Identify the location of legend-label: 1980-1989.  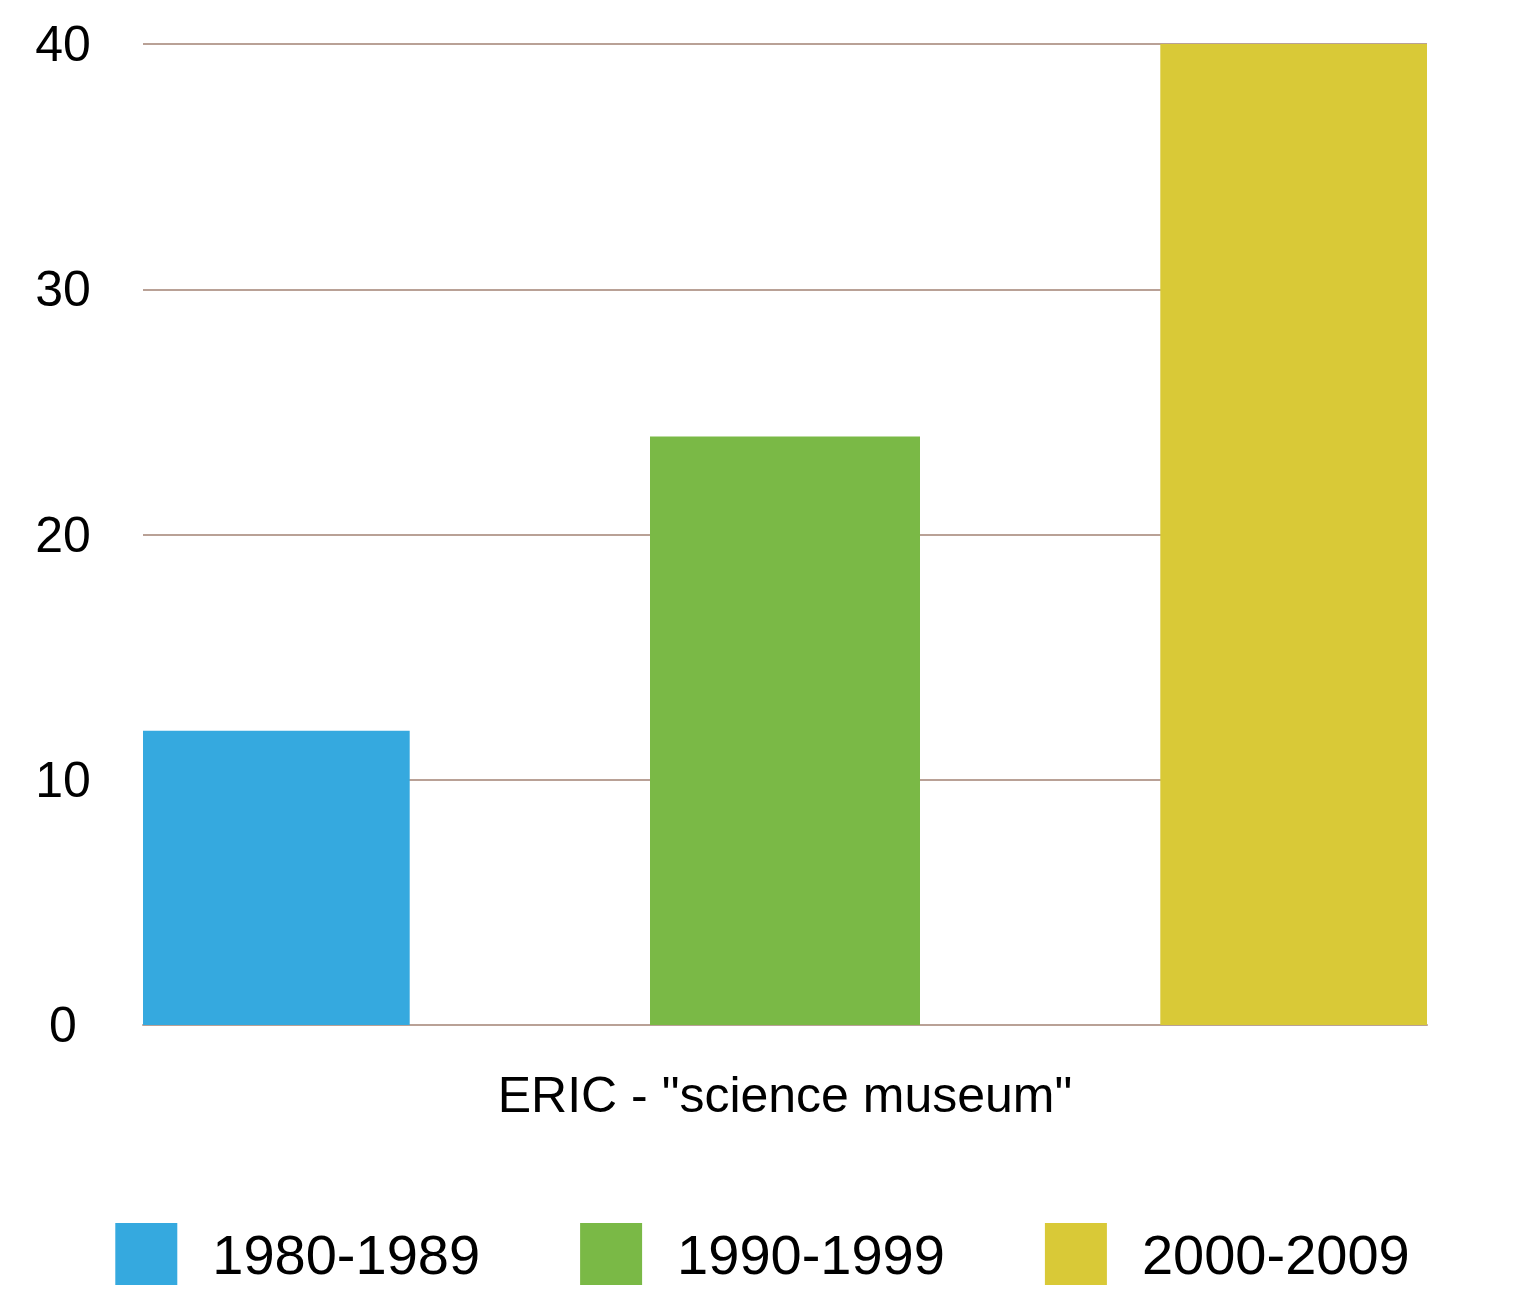
(346, 1254).